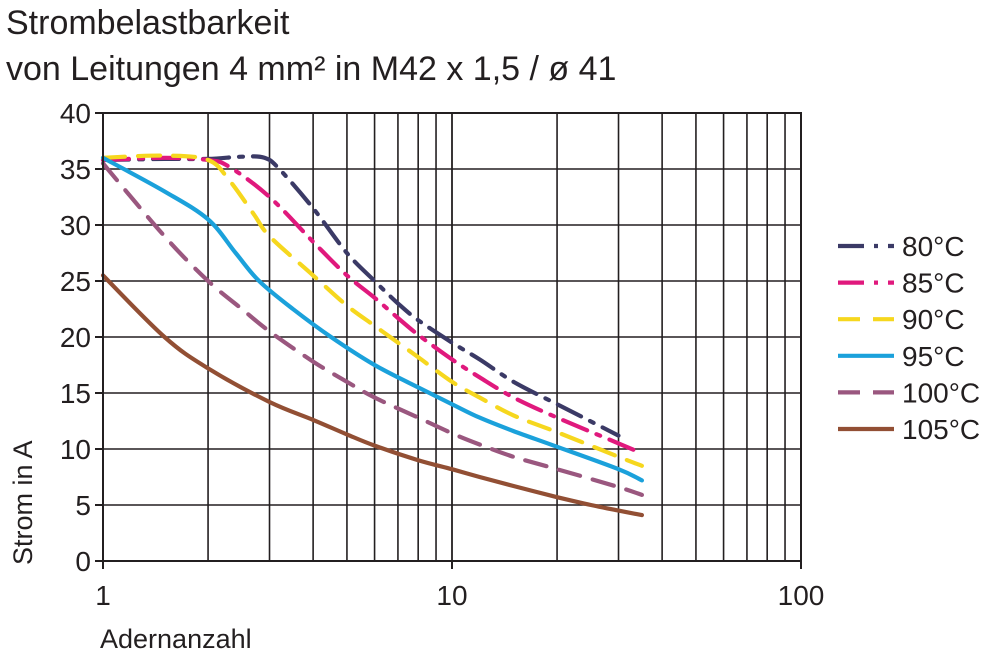 The height and width of the screenshot is (660, 1000). What do you see at coordinates (75, 393) in the screenshot?
I see `y-tick-label: 15` at bounding box center [75, 393].